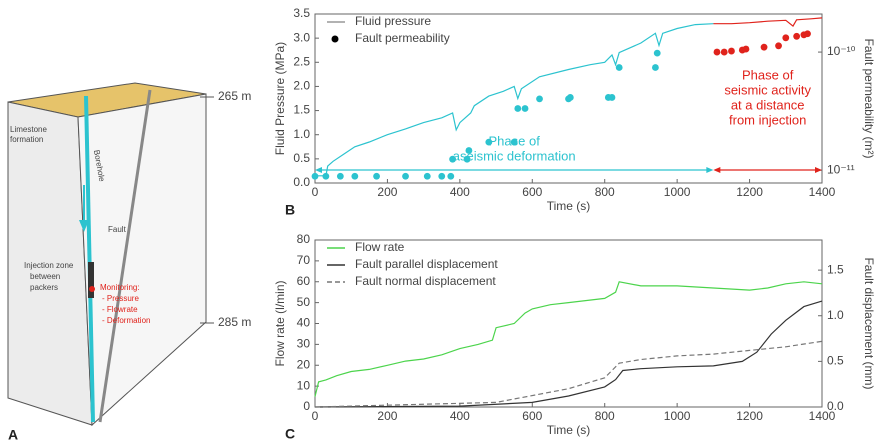  I want to click on legend-label: Fluid pressure, so click(393, 21).